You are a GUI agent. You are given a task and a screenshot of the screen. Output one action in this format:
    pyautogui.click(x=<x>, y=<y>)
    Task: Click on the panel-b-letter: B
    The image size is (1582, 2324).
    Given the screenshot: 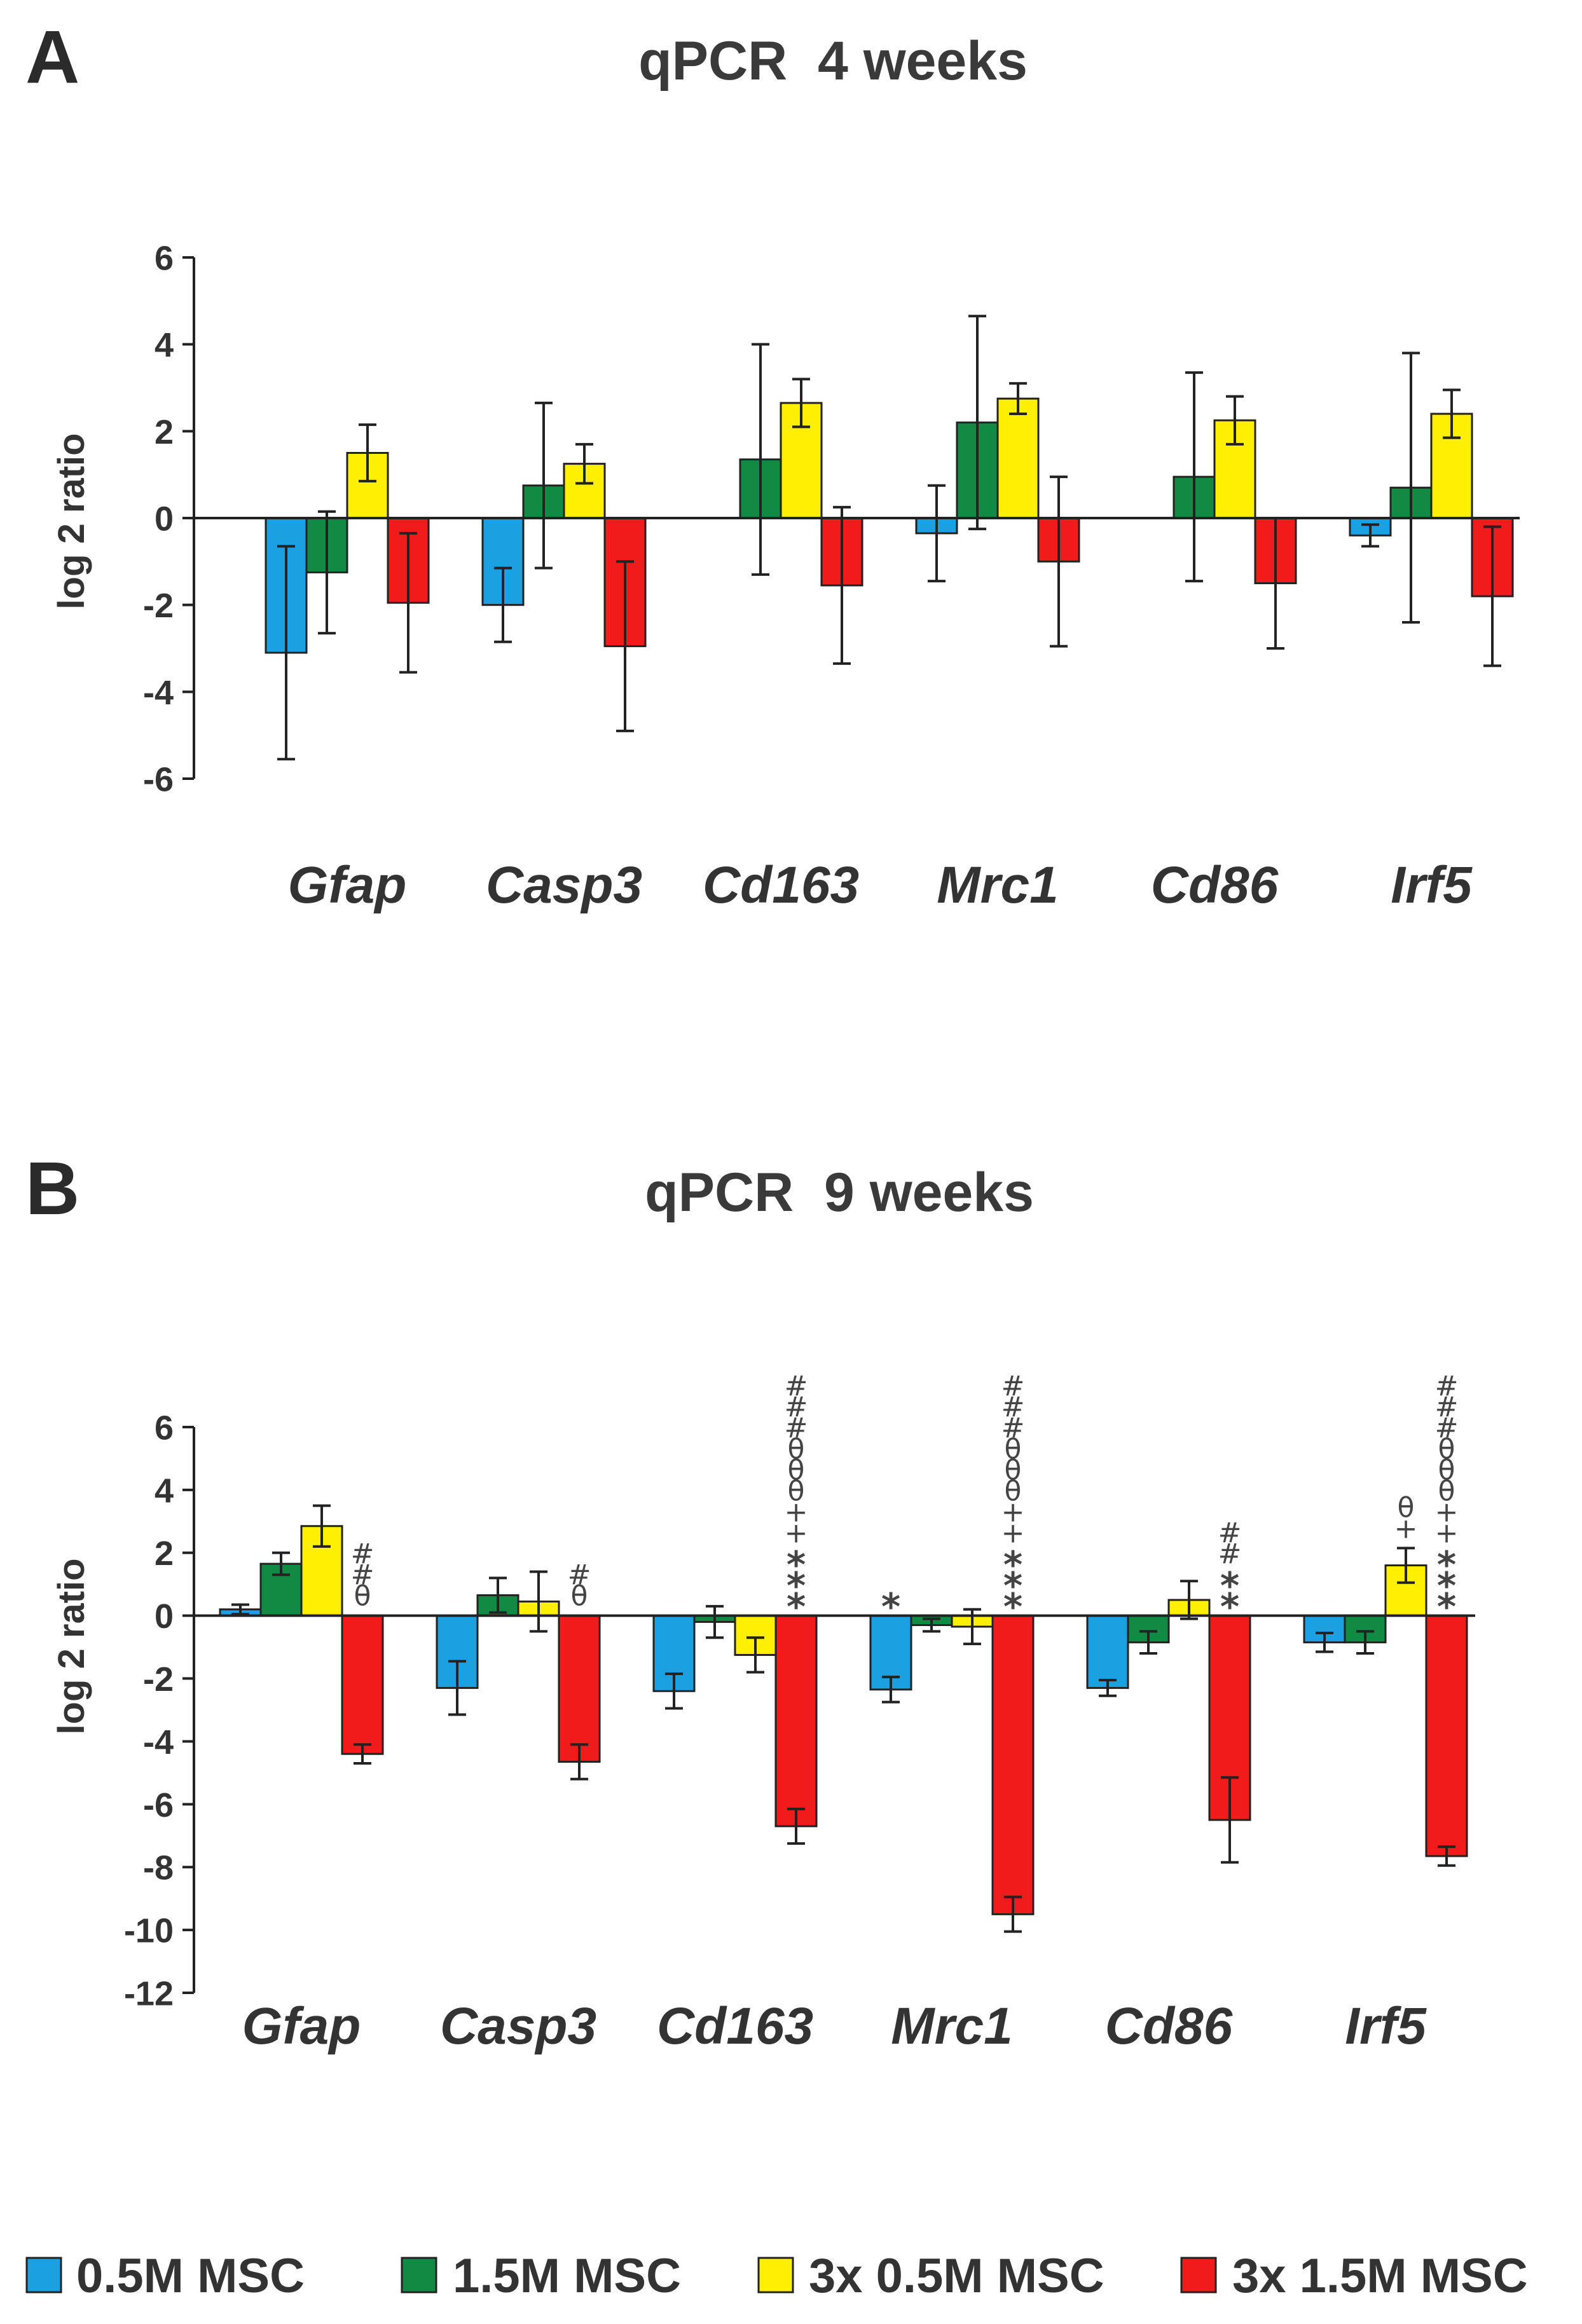 What is the action you would take?
    pyautogui.click(x=52, y=1189)
    